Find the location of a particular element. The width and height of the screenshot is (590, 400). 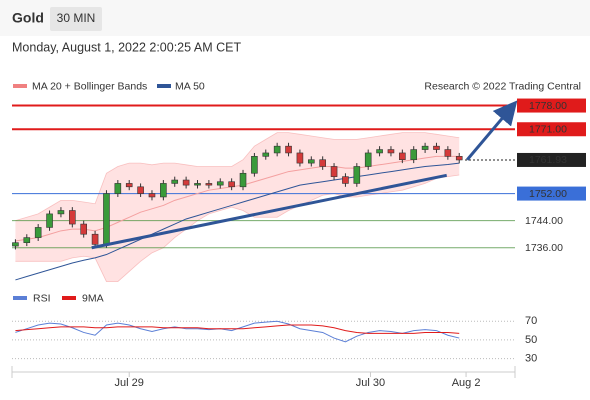

timestamp: Monday, August 1, 2022 2:00:25 AM CET is located at coordinates (126, 47).